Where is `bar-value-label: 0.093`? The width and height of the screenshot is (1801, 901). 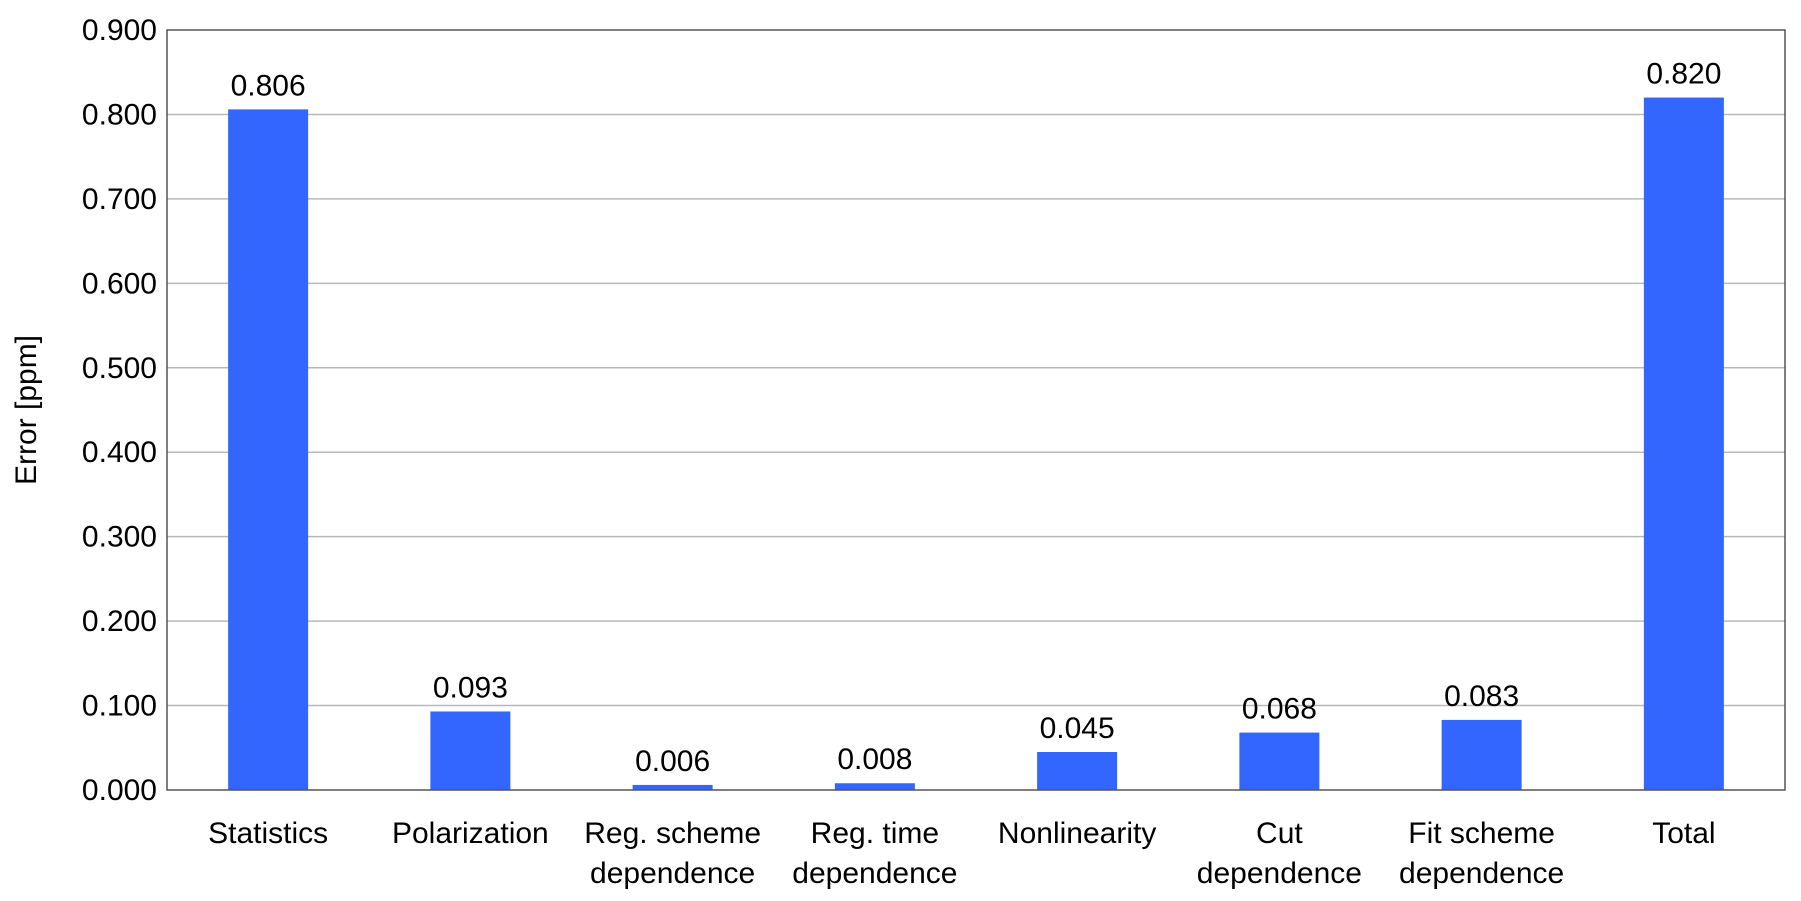 bar-value-label: 0.093 is located at coordinates (470, 687).